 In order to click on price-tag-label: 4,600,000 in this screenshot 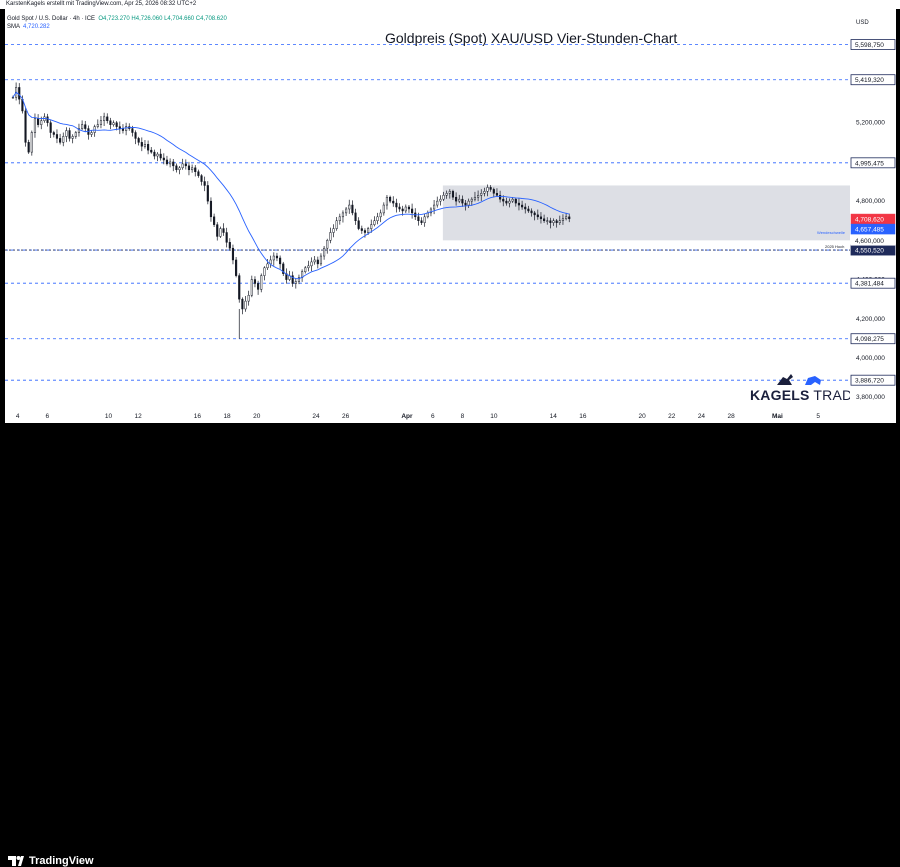, I will do `click(869, 241)`.